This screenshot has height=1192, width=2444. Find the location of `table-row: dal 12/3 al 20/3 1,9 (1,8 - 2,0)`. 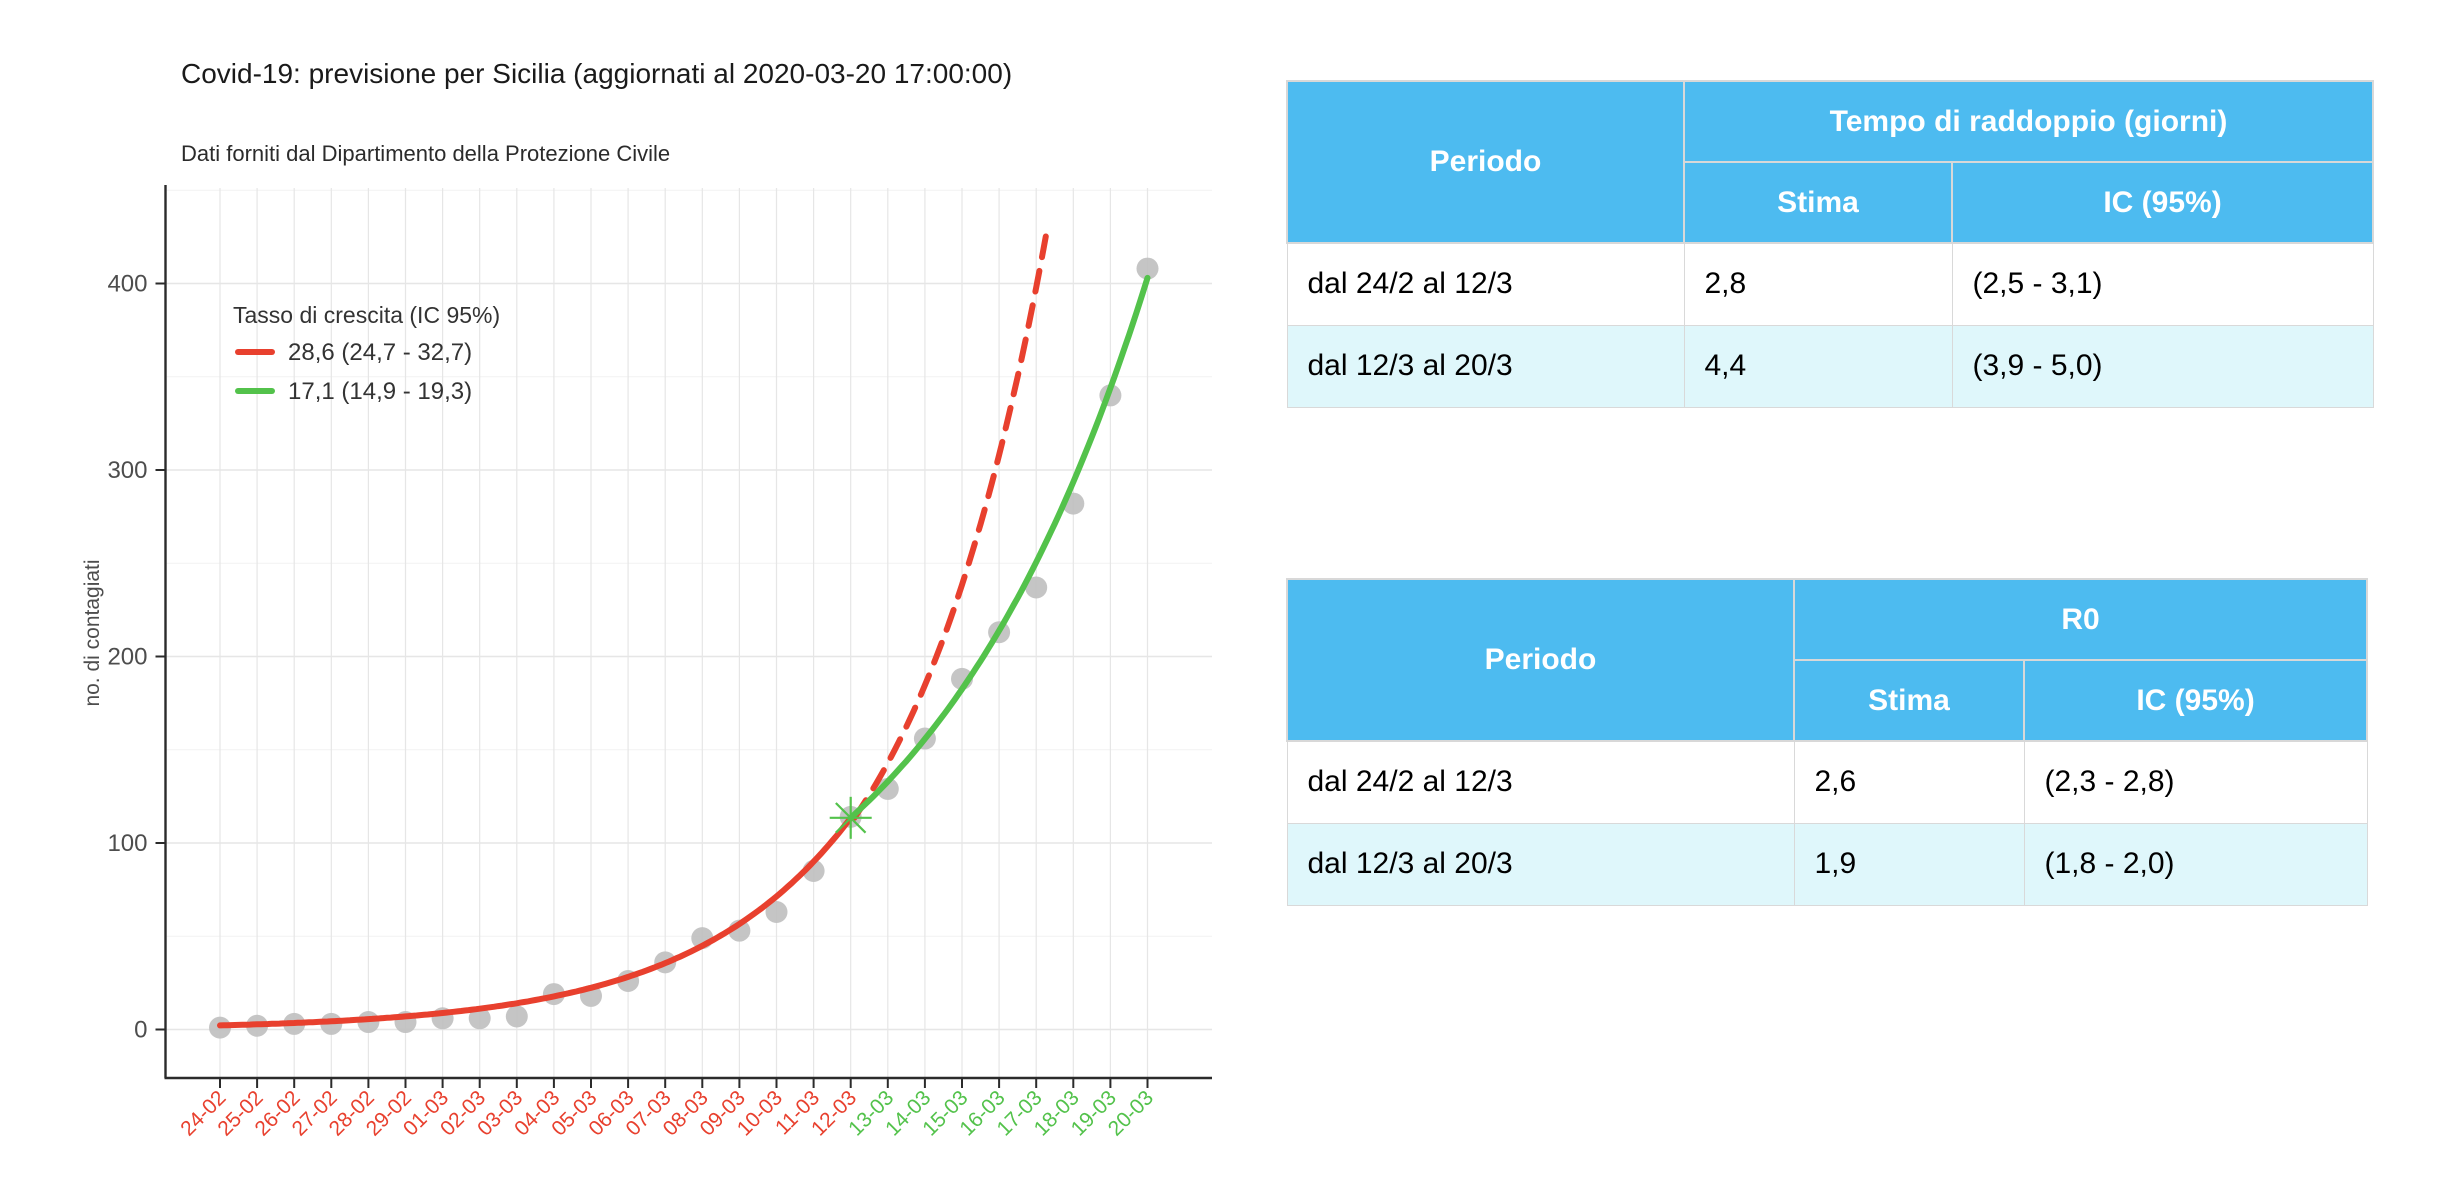

table-row: dal 12/3 al 20/3 1,9 (1,8 - 2,0) is located at coordinates (1827, 864).